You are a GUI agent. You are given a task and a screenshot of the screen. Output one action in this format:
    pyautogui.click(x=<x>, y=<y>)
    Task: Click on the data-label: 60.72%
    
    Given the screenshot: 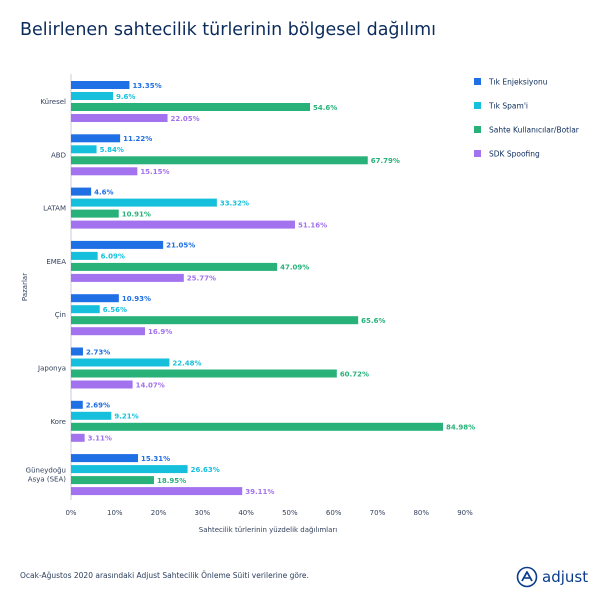 What is the action you would take?
    pyautogui.click(x=354, y=374)
    